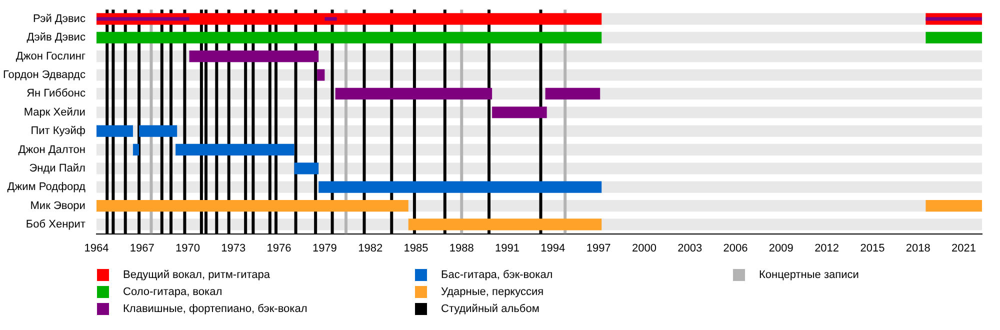 Image resolution: width=1000 pixels, height=330 pixels. Describe the element at coordinates (781, 248) in the screenshot. I see `x-tick-label: 2009` at that location.